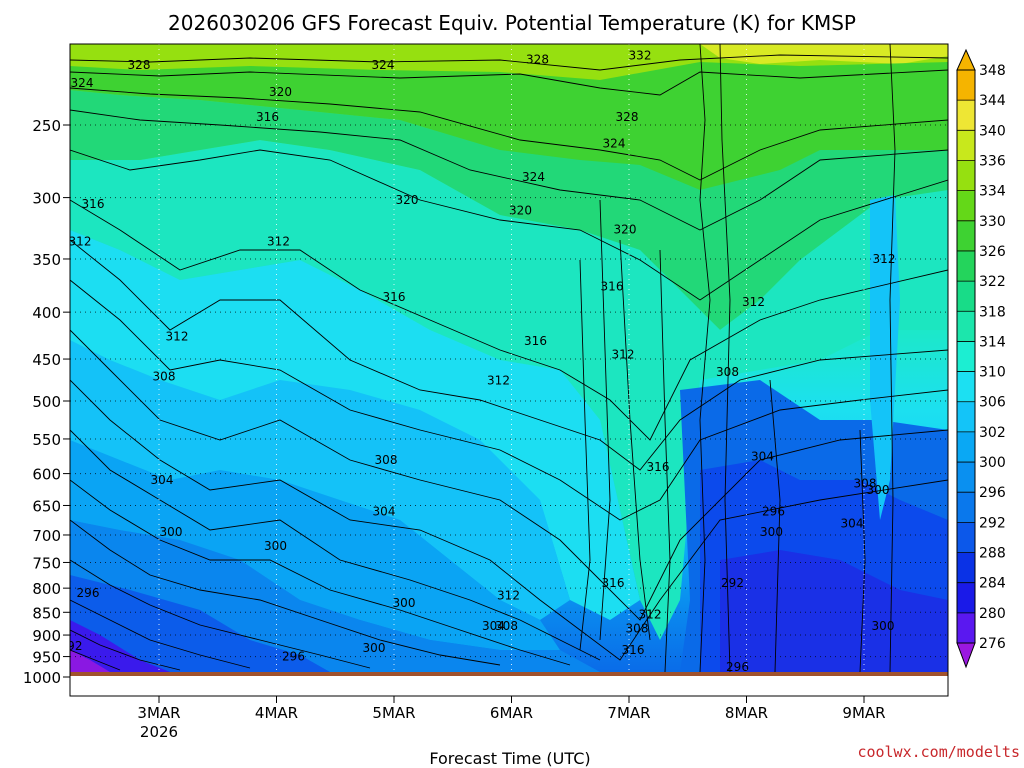 Image resolution: width=1024 pixels, height=768 pixels. Describe the element at coordinates (628, 713) in the screenshot. I see `x-tick-label-7MAR: 7MAR` at that location.